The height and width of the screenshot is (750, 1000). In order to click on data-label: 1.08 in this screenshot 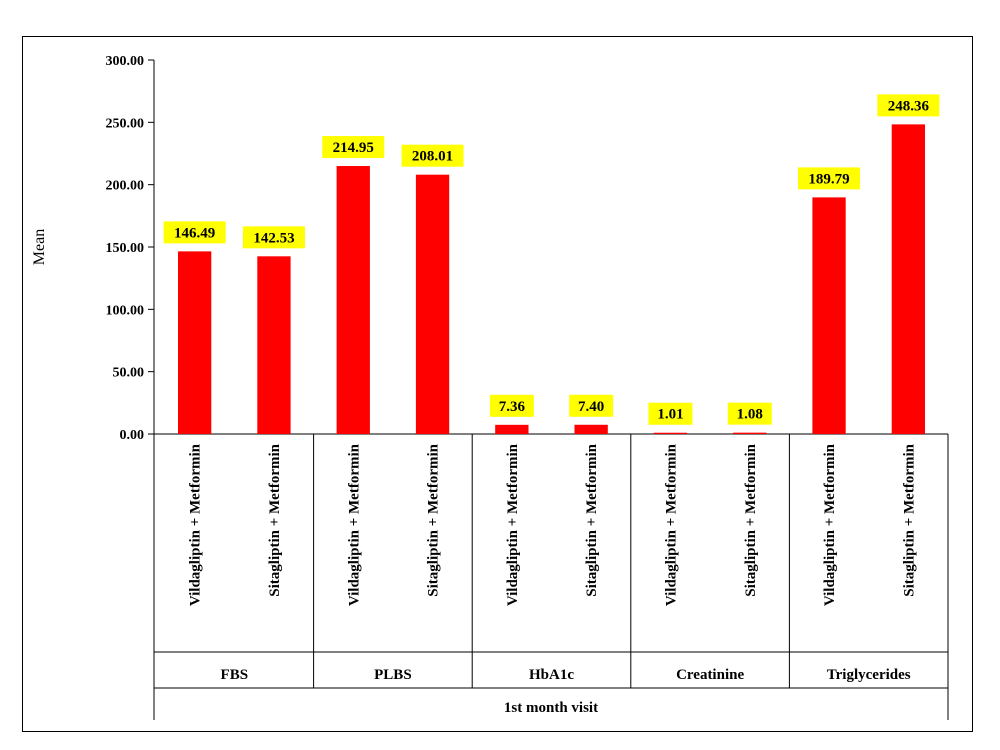, I will do `click(750, 415)`.